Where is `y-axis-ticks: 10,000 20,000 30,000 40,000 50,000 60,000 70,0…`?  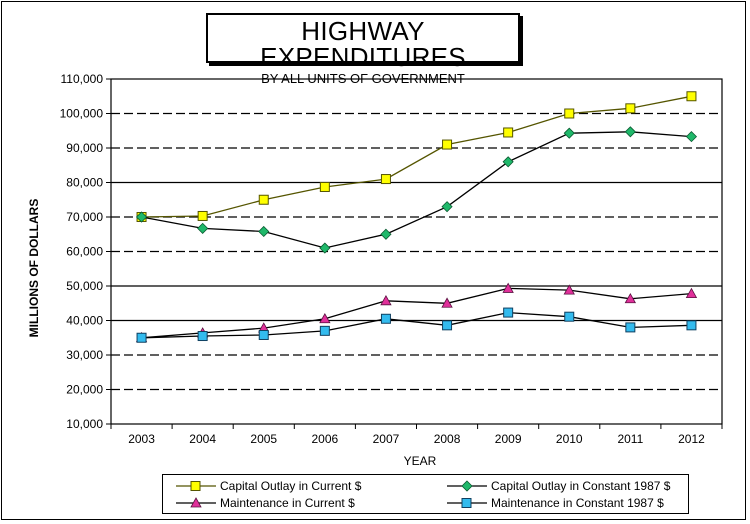
y-axis-ticks: 10,000 20,000 30,000 40,000 50,000 60,000 70,0… is located at coordinates (85, 251).